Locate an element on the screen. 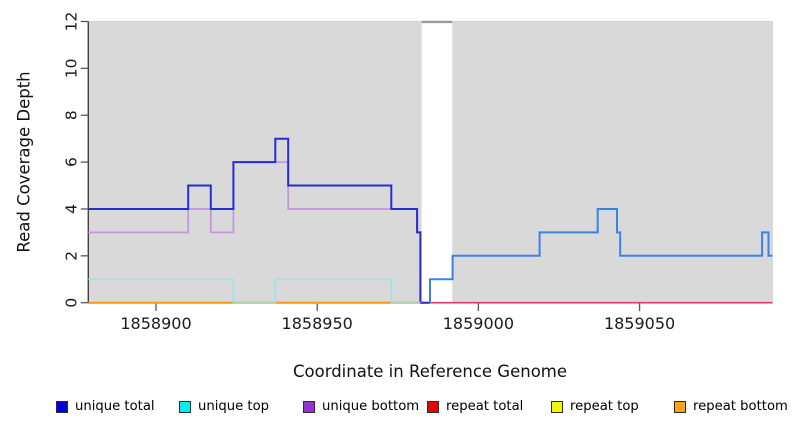 This screenshot has height=432, width=792. legend-item-repeat-total: repeat total is located at coordinates (475, 407).